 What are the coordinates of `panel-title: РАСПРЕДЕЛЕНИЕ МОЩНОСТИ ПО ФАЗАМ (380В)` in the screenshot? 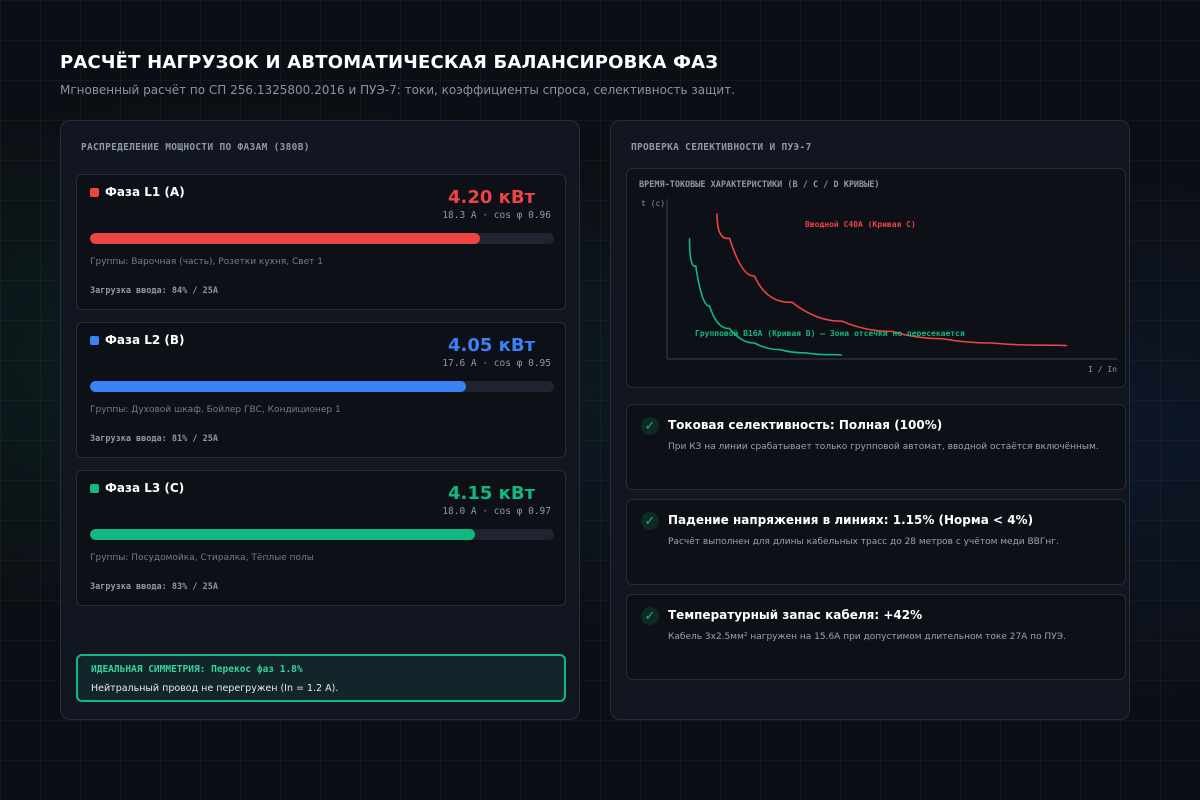 It's located at (195, 147).